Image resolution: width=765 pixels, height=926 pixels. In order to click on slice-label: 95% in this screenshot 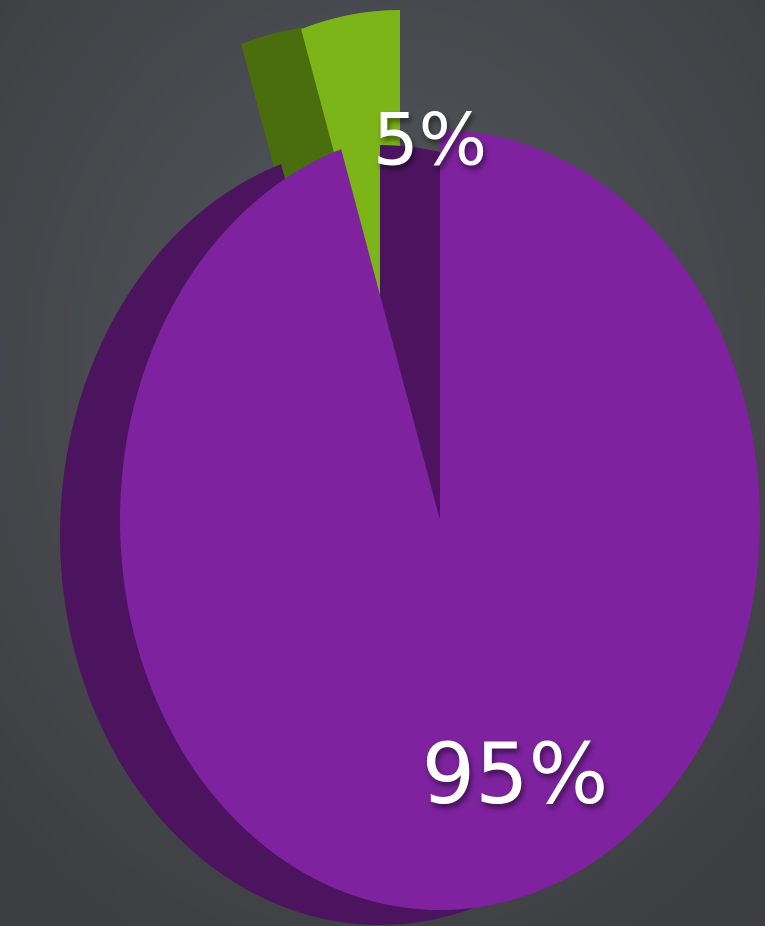, I will do `click(515, 774)`.